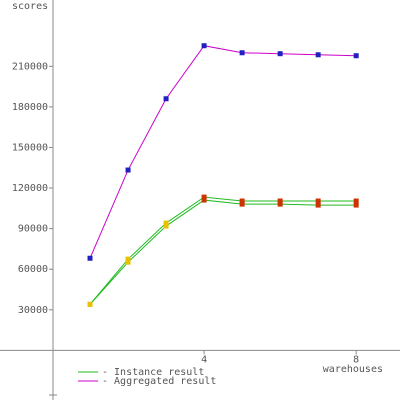 Image resolution: width=400 pixels, height=400 pixels. What do you see at coordinates (153, 372) in the screenshot?
I see `legend-label: - Instance result` at bounding box center [153, 372].